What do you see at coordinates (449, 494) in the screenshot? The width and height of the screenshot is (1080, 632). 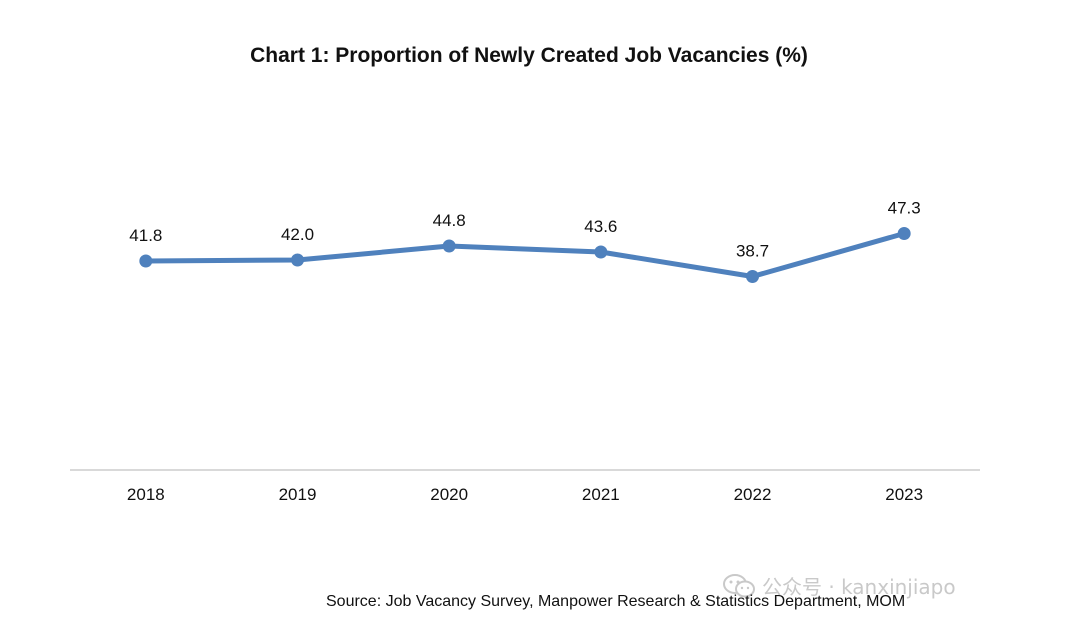 I see `x-tick-label: 2020` at bounding box center [449, 494].